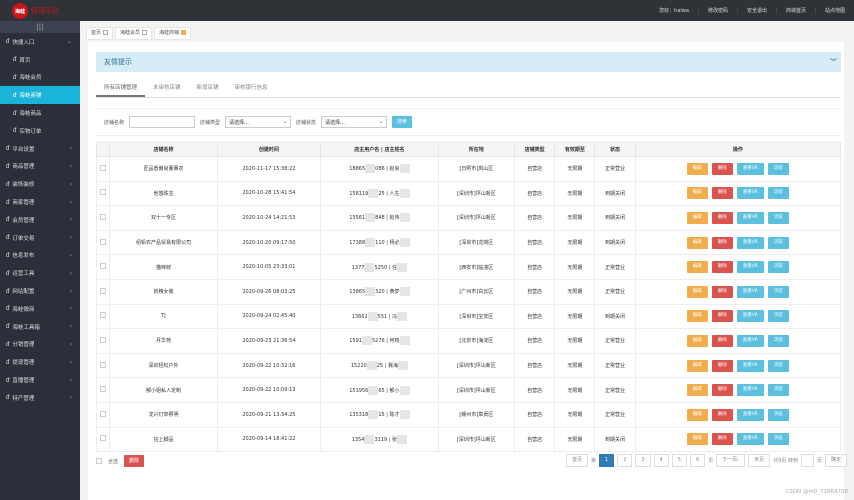 The width and height of the screenshot is (854, 500). What do you see at coordinates (833, 62) in the screenshot?
I see `chevron-down-icon: ︾` at bounding box center [833, 62].